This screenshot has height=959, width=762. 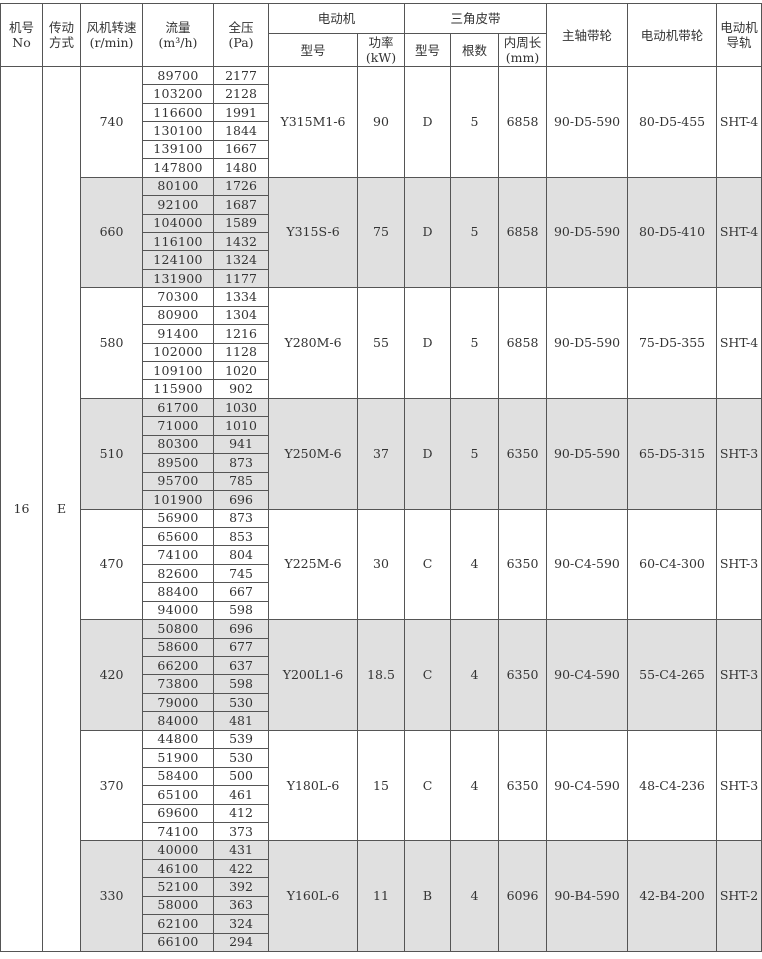 What do you see at coordinates (178, 94) in the screenshot?
I see `flow-value: 103200` at bounding box center [178, 94].